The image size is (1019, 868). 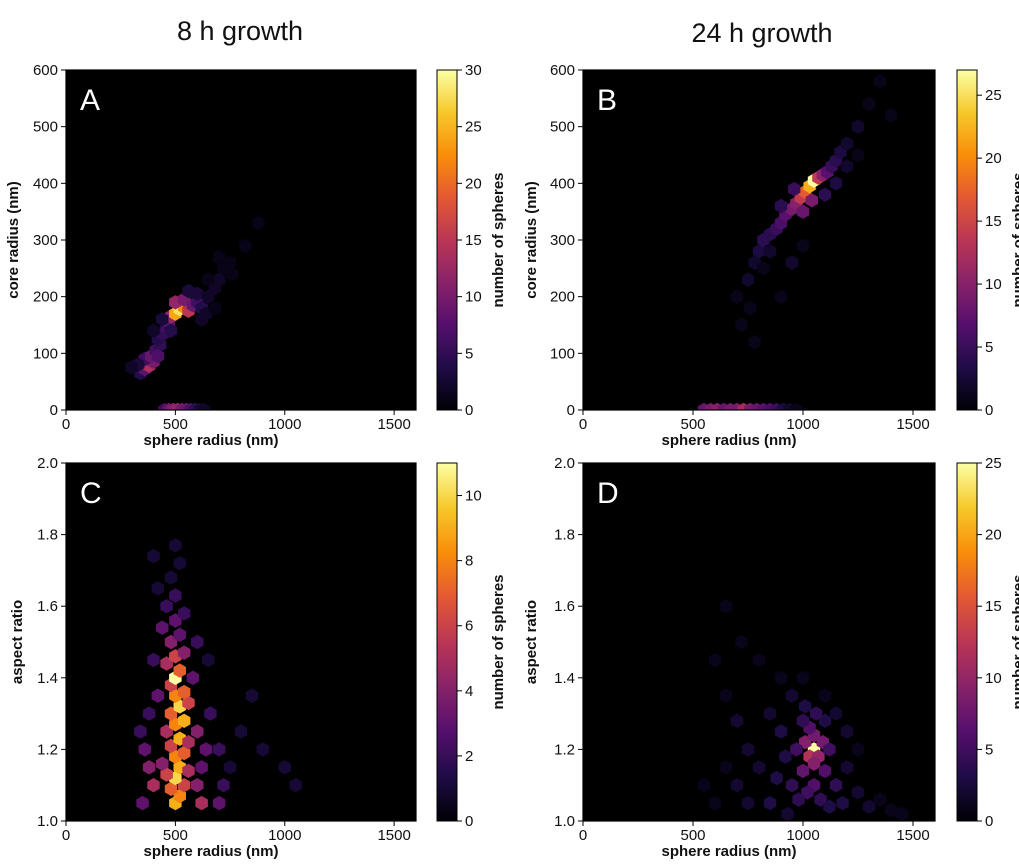 What do you see at coordinates (759, 642) in the screenshot?
I see `axis-frame` at bounding box center [759, 642].